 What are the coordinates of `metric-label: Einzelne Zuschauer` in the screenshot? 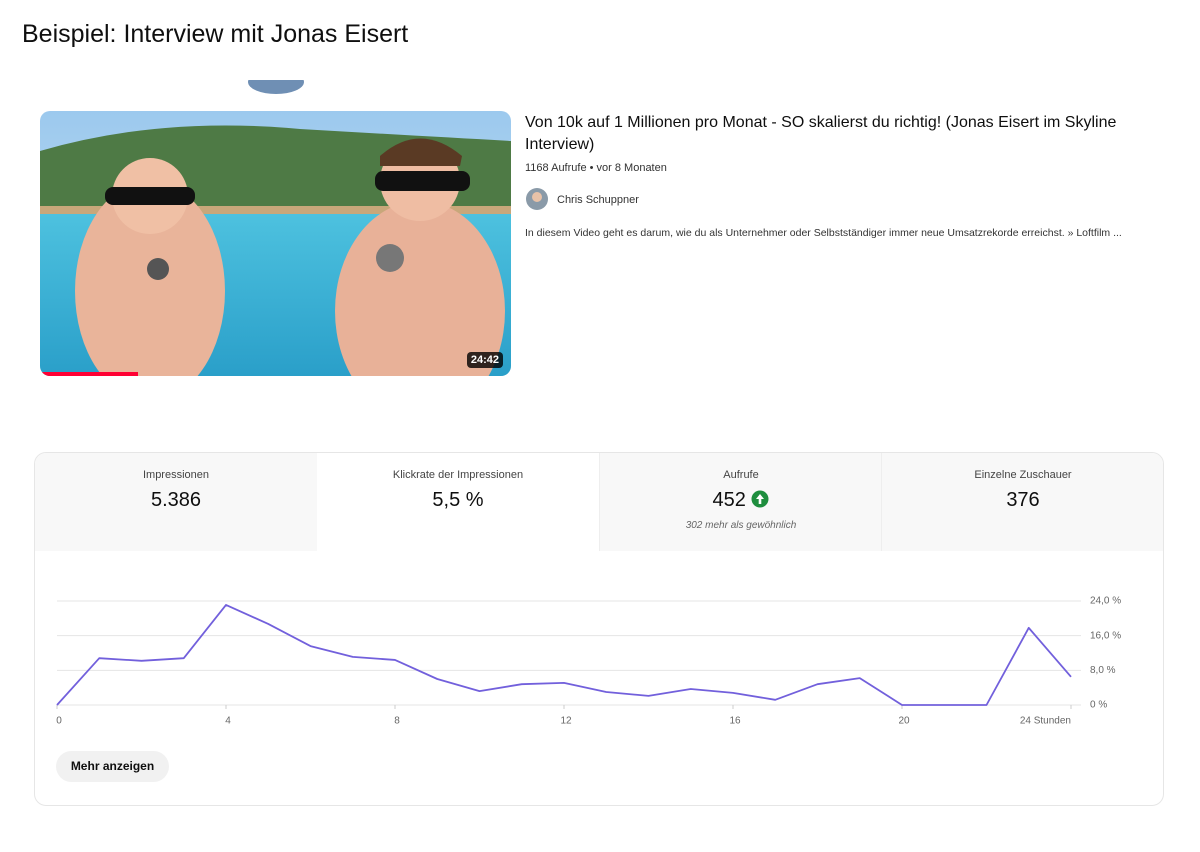 It's located at (1023, 475).